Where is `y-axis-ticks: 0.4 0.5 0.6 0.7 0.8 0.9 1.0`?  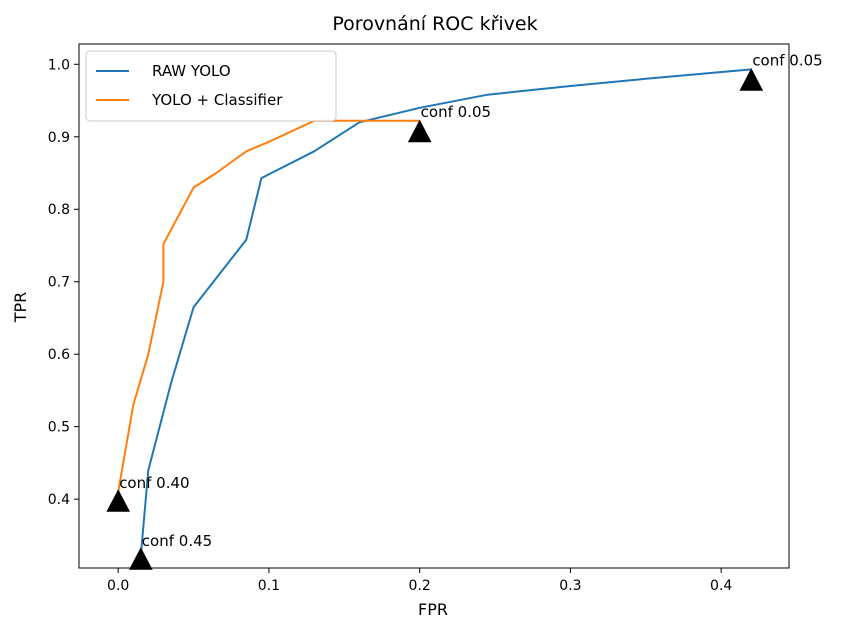
y-axis-ticks: 0.4 0.5 0.6 0.7 0.8 0.9 1.0 is located at coordinates (63, 282).